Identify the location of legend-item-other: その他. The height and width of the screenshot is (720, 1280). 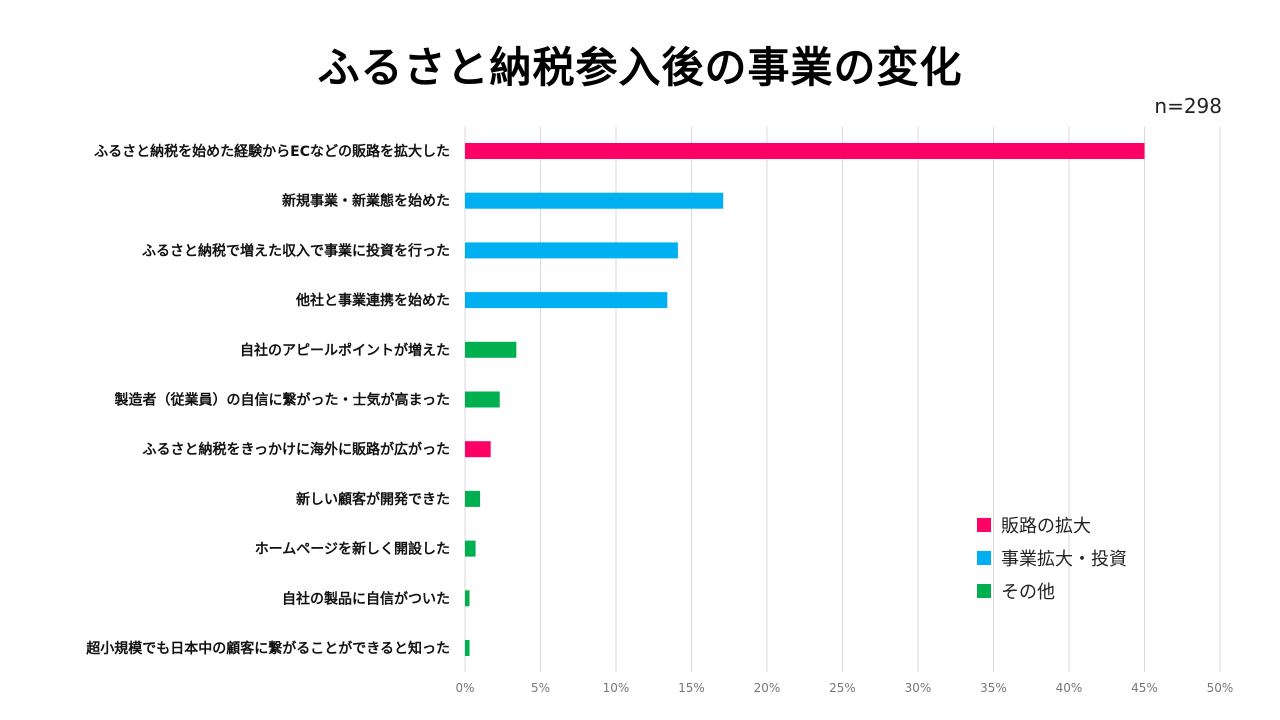
(1052, 590).